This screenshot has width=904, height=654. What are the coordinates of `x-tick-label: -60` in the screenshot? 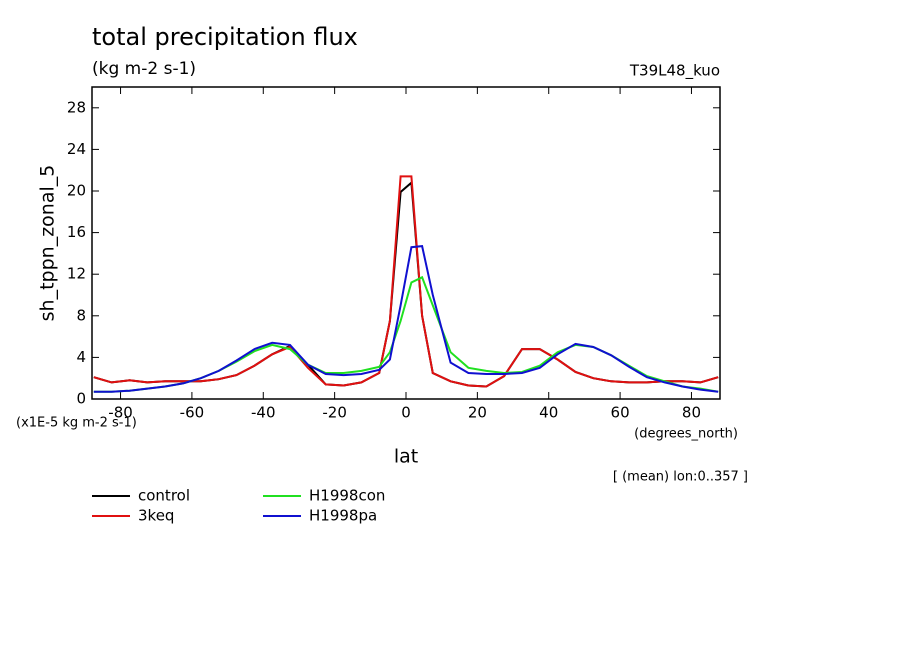 It's located at (192, 413).